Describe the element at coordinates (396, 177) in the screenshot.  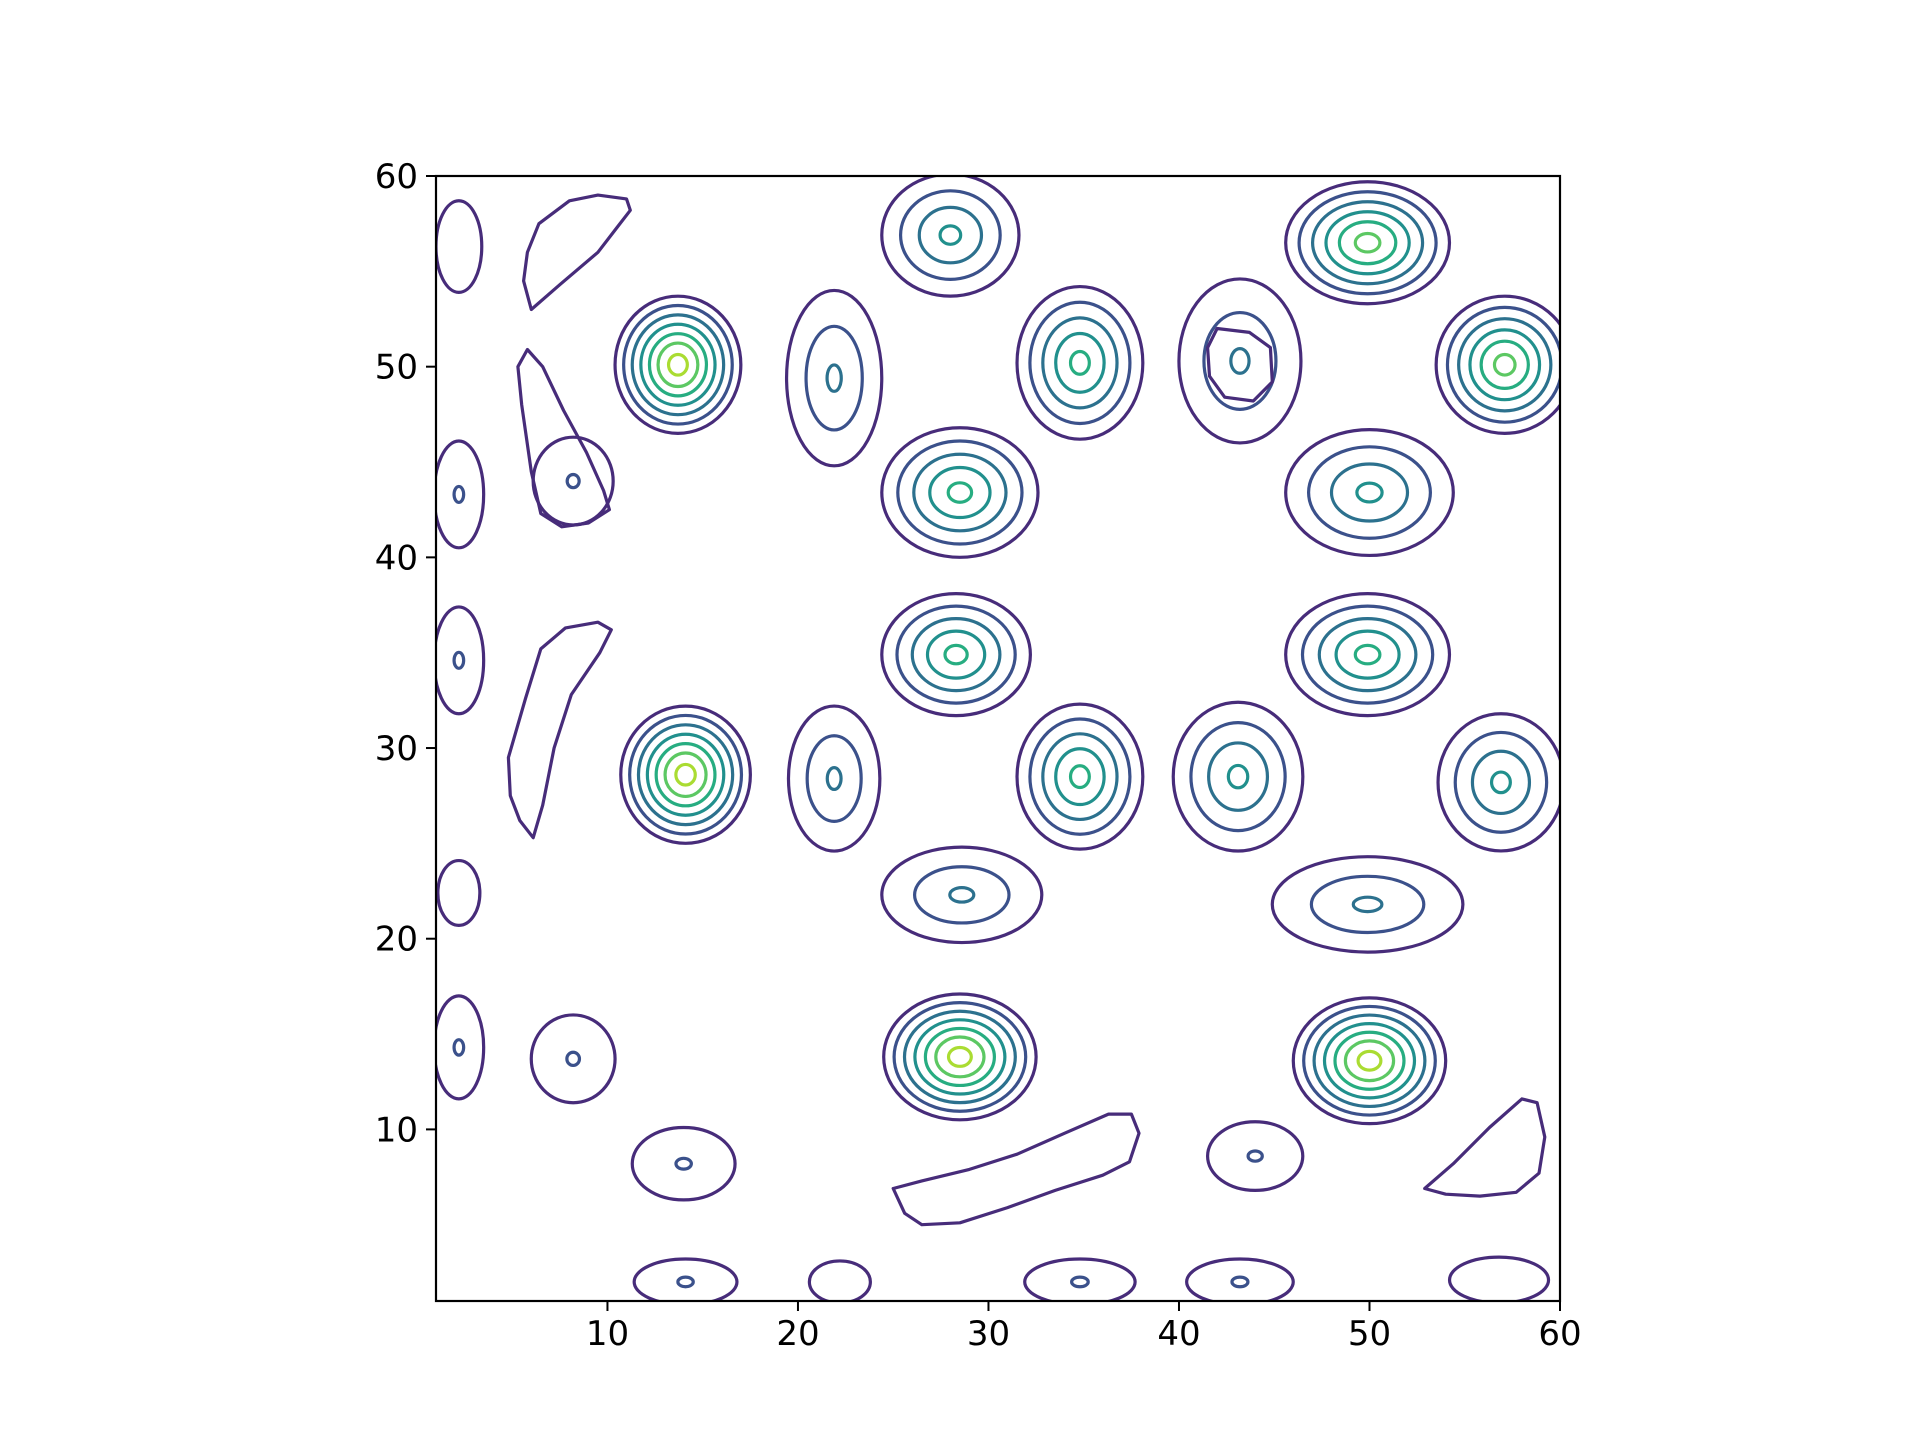
I see `y-tick-label: 60` at that location.